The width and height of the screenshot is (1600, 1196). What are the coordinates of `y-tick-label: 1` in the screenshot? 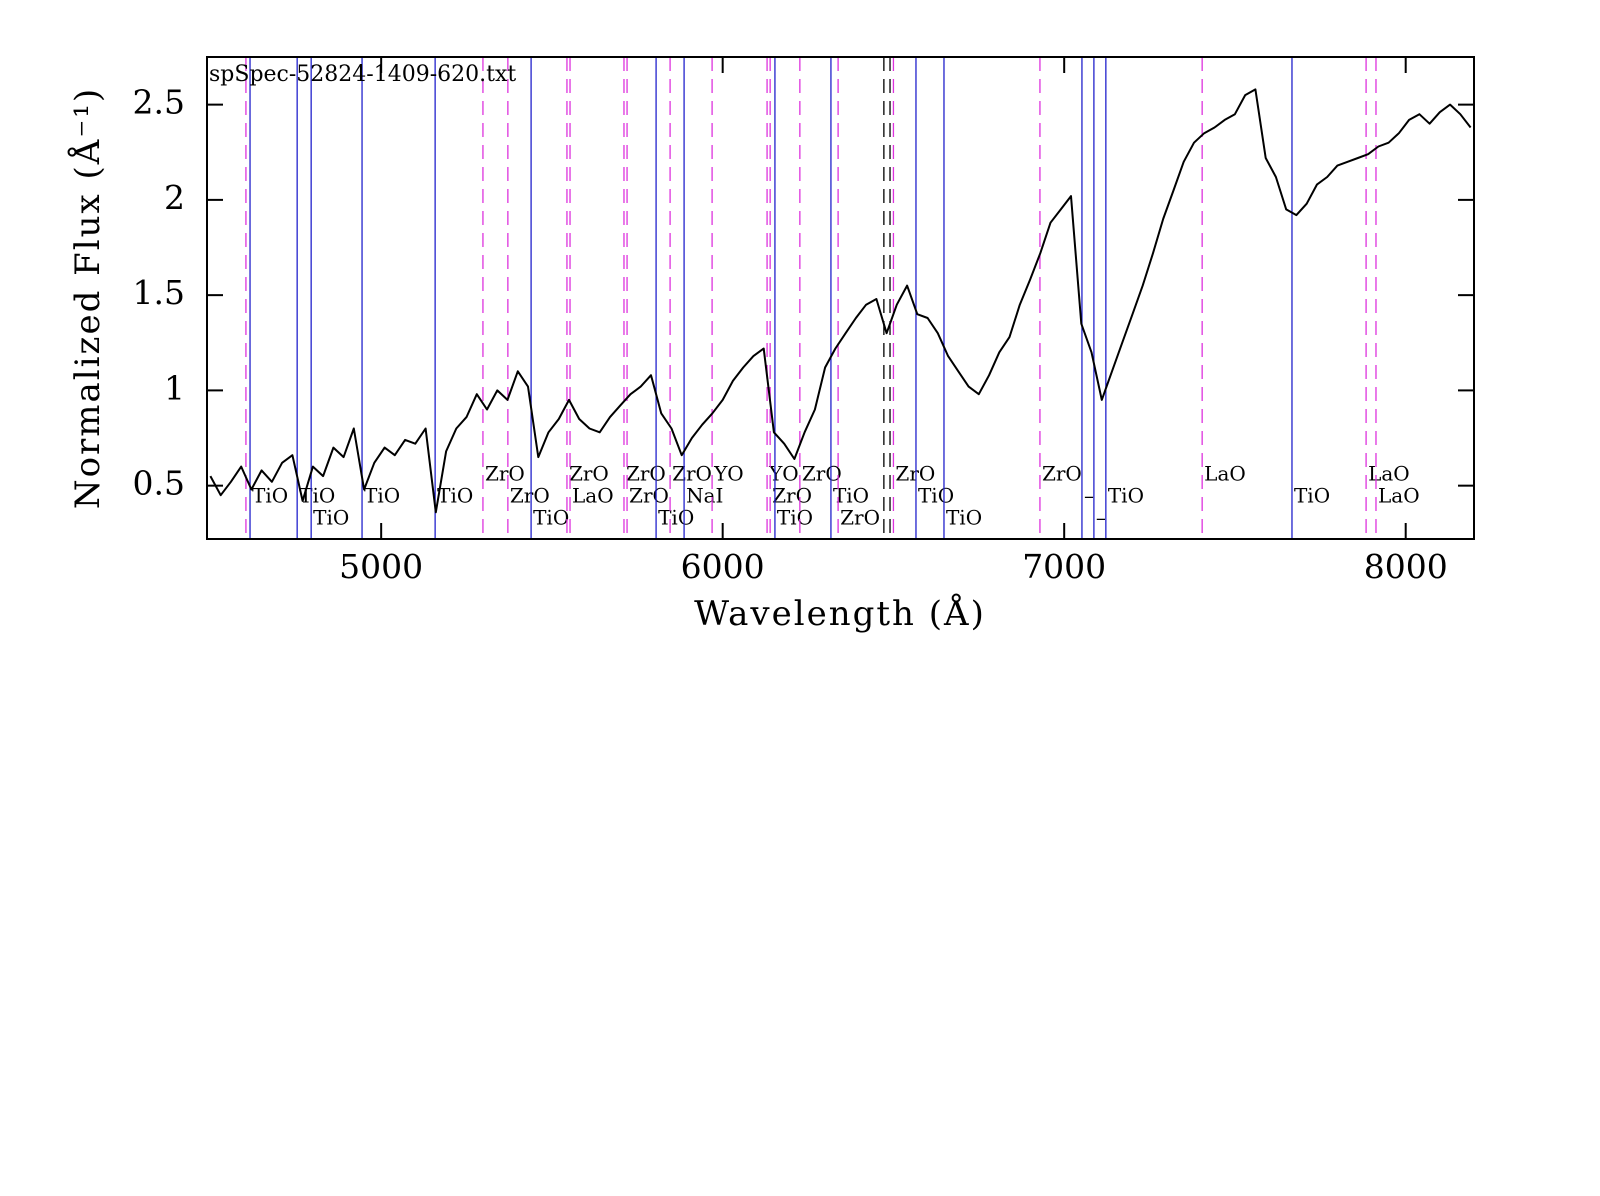 It's located at (174, 387).